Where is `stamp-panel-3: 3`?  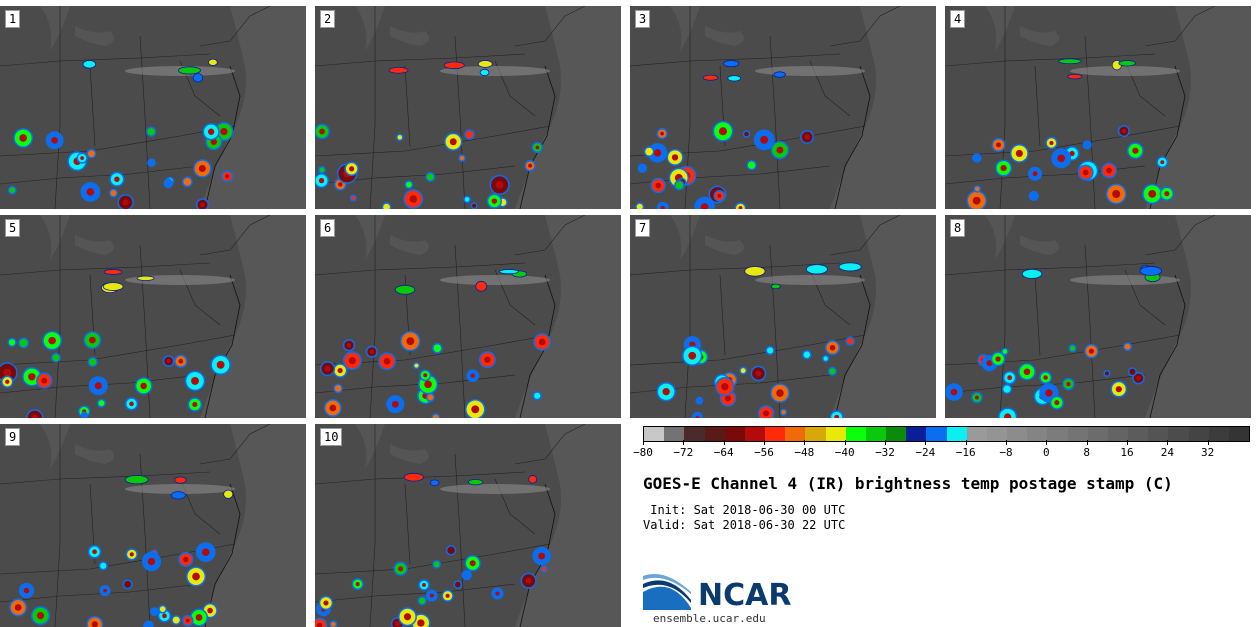
stamp-panel-3: 3 is located at coordinates (783, 107).